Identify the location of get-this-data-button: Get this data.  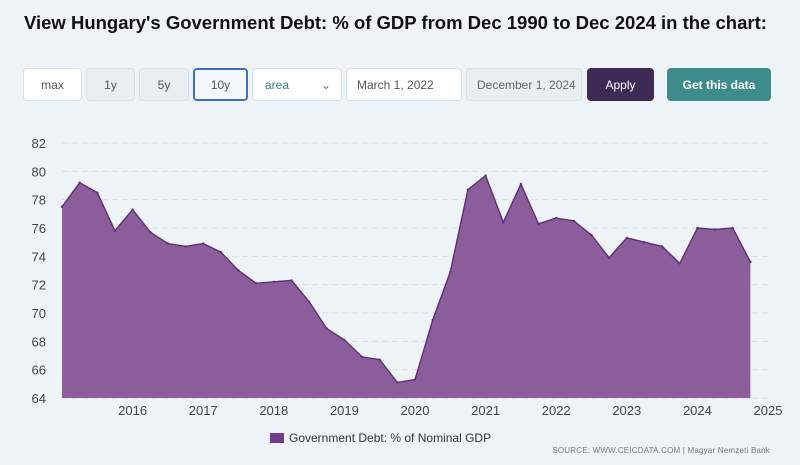
(719, 84).